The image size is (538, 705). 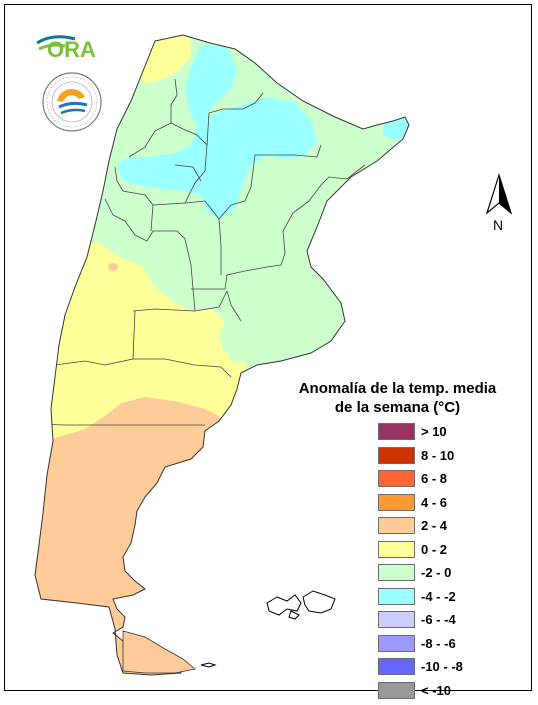 I want to click on ora-logo: ORA, so click(x=70, y=49).